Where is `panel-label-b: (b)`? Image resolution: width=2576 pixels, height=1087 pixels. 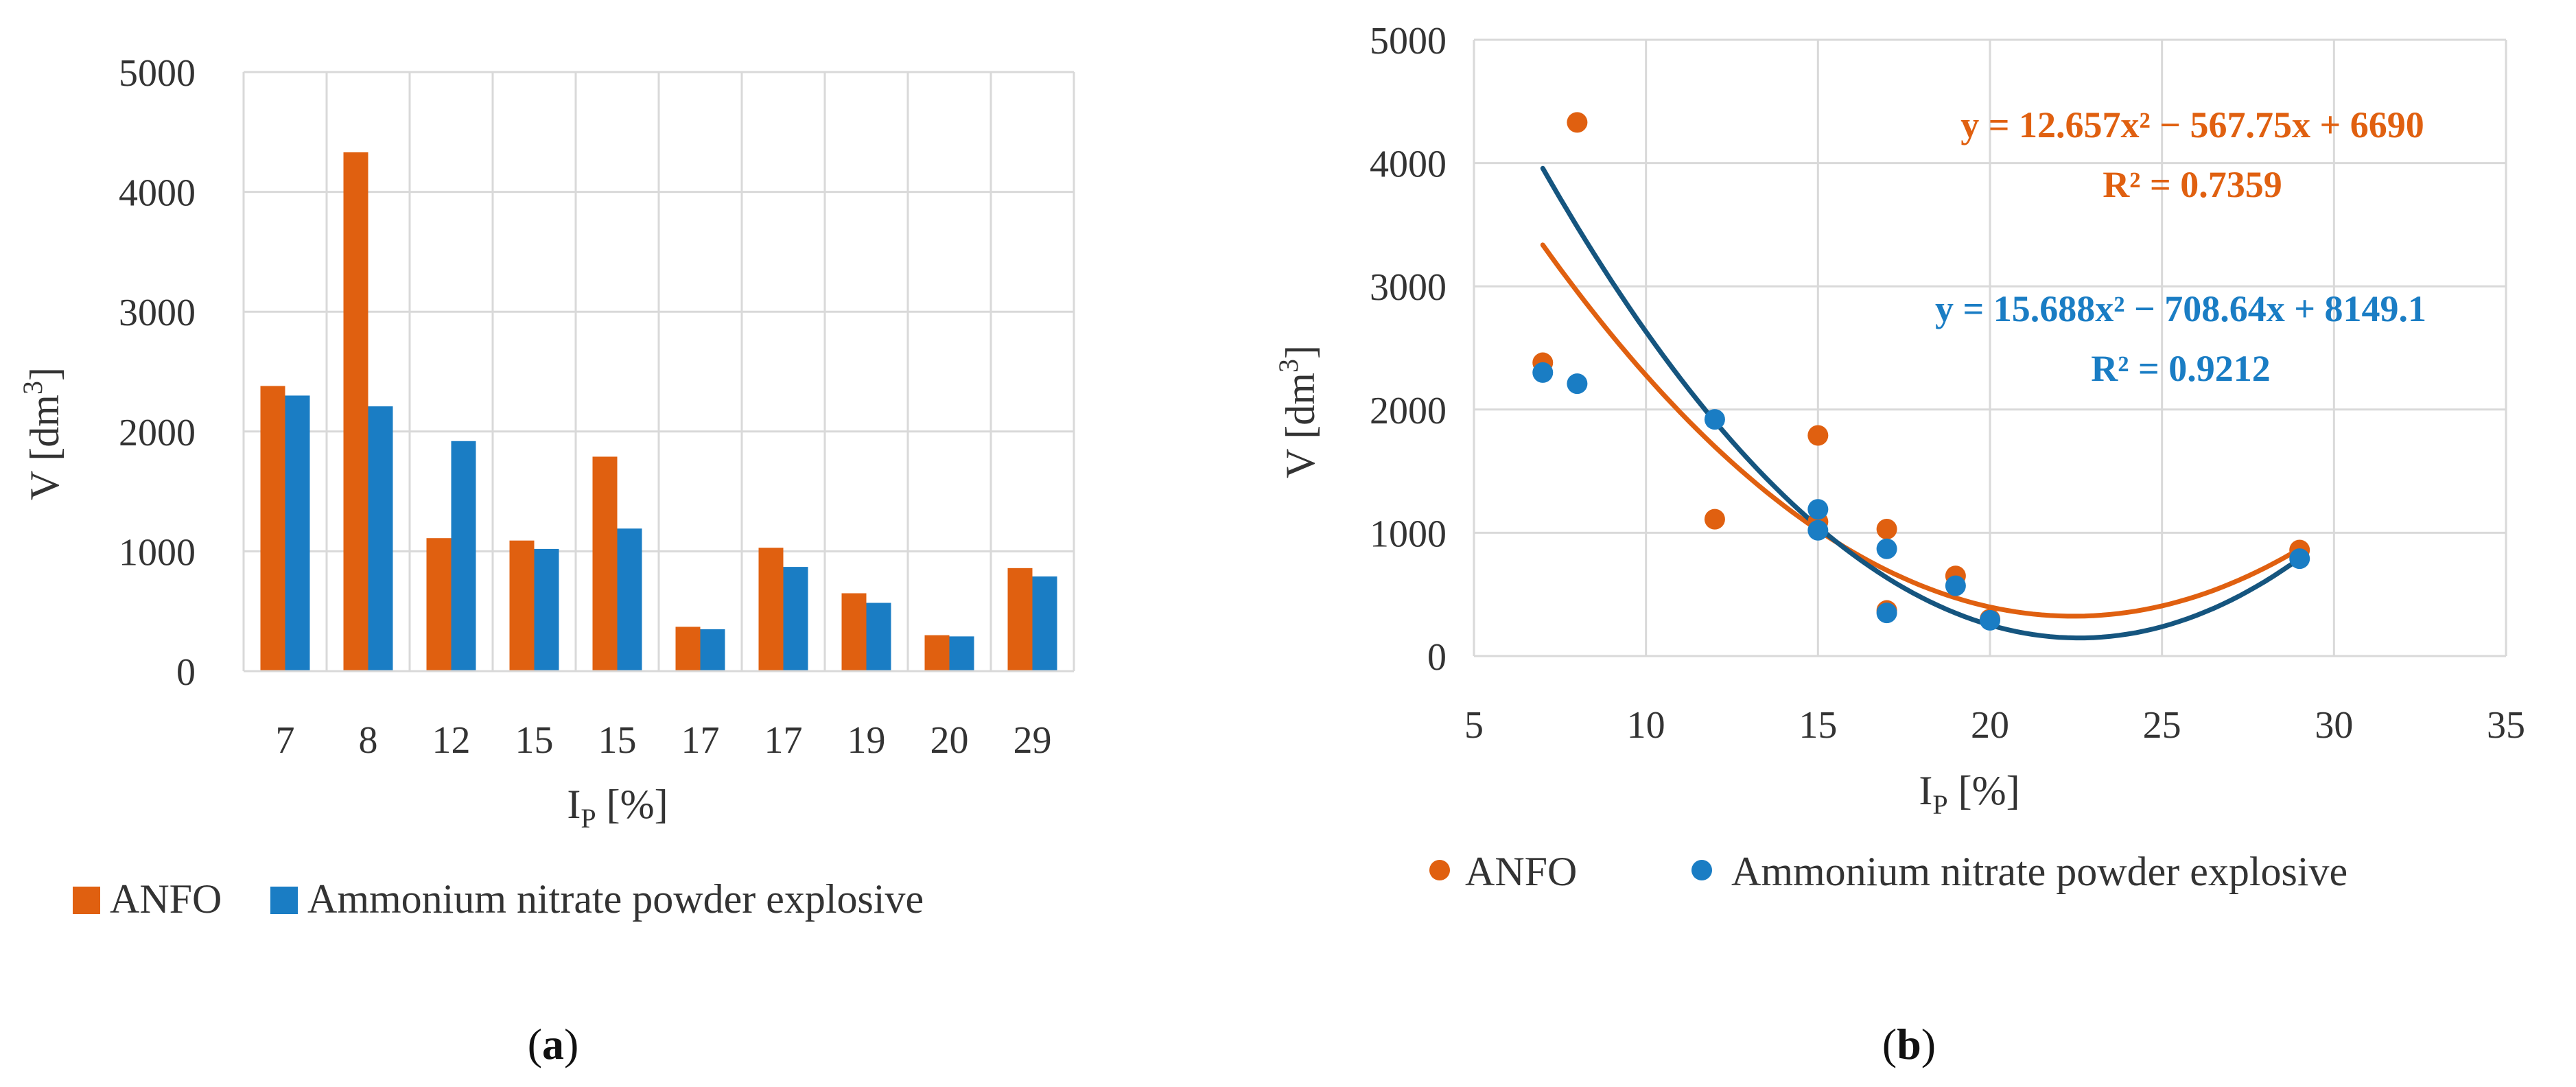 panel-label-b: (b) is located at coordinates (1909, 1044).